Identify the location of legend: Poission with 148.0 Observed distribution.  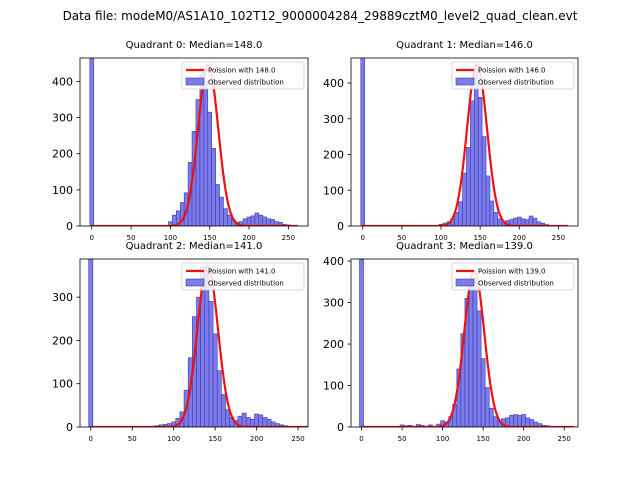
(243, 75).